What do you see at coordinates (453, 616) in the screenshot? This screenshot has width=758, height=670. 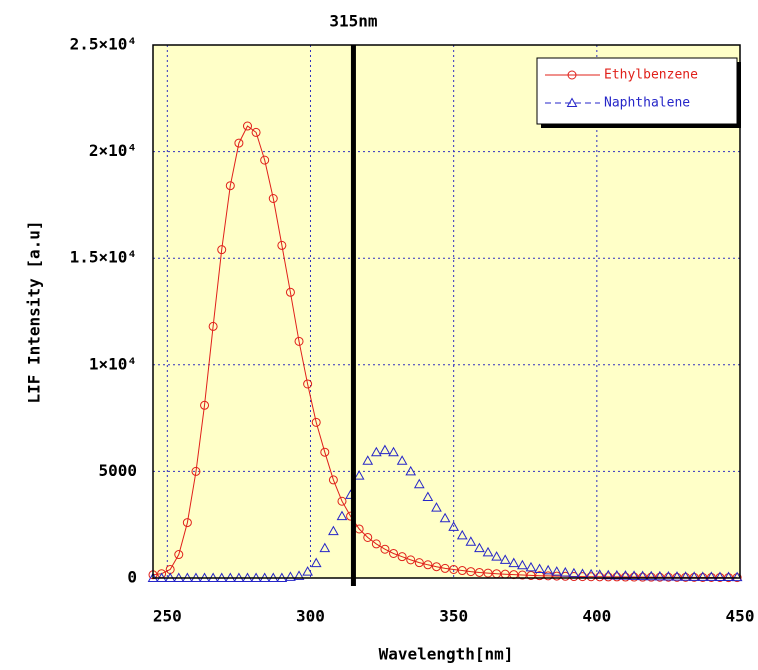 I see `x-tick-label: 350` at bounding box center [453, 616].